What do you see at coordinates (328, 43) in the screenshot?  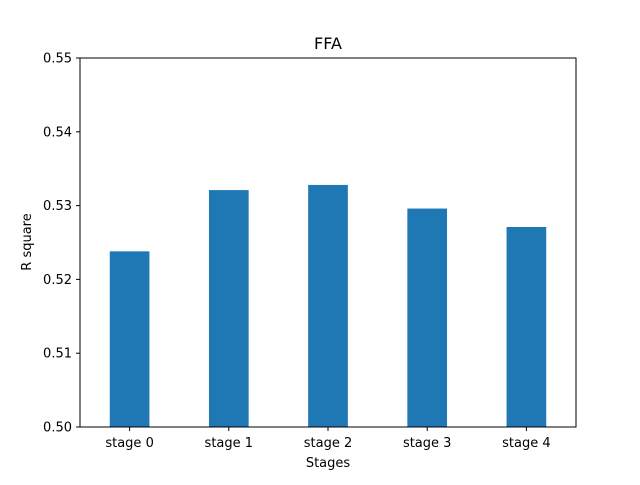 I see `chart-title: FFA` at bounding box center [328, 43].